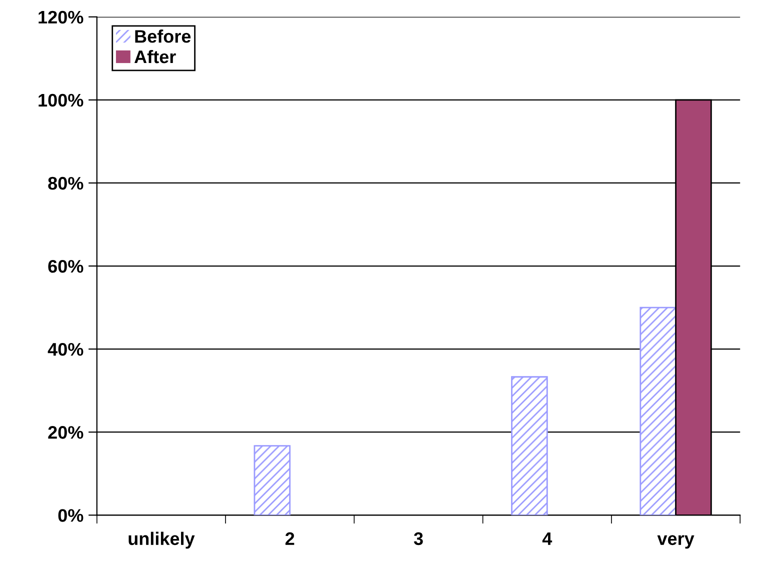 This screenshot has width=763, height=563. What do you see at coordinates (61, 17) in the screenshot?
I see `y-tick-label: 120%` at bounding box center [61, 17].